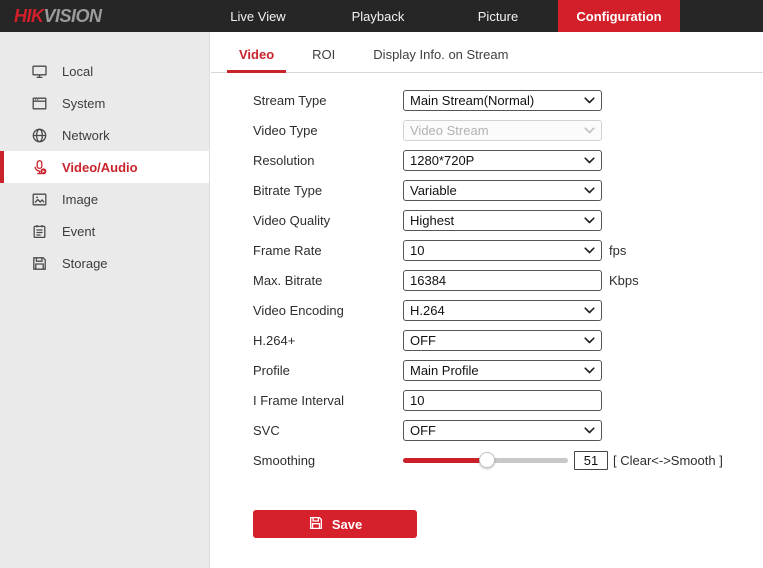 Image resolution: width=763 pixels, height=568 pixels. I want to click on bitrate-type-select: Variable, so click(502, 190).